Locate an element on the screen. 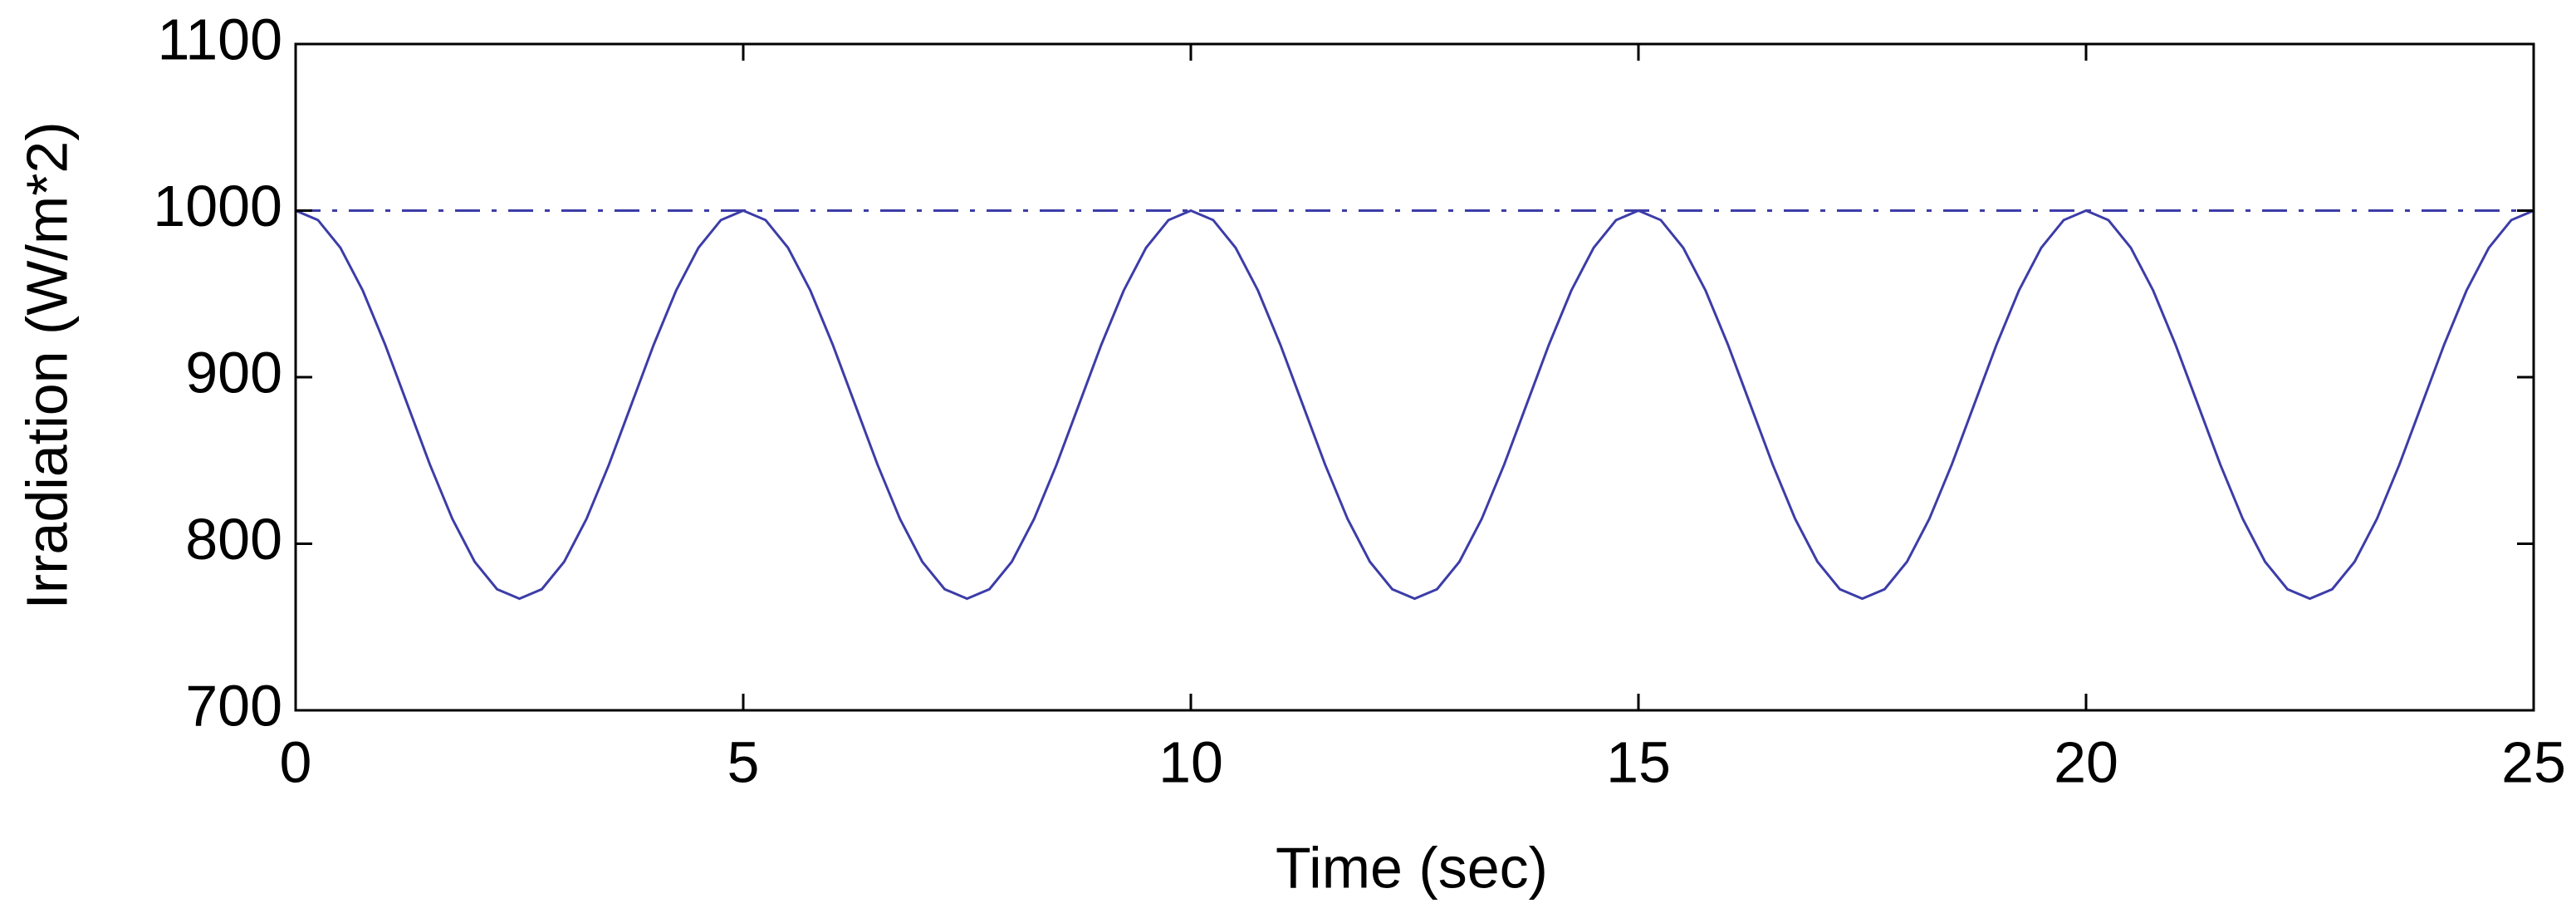  x-tick-label: 0 is located at coordinates (296, 762).